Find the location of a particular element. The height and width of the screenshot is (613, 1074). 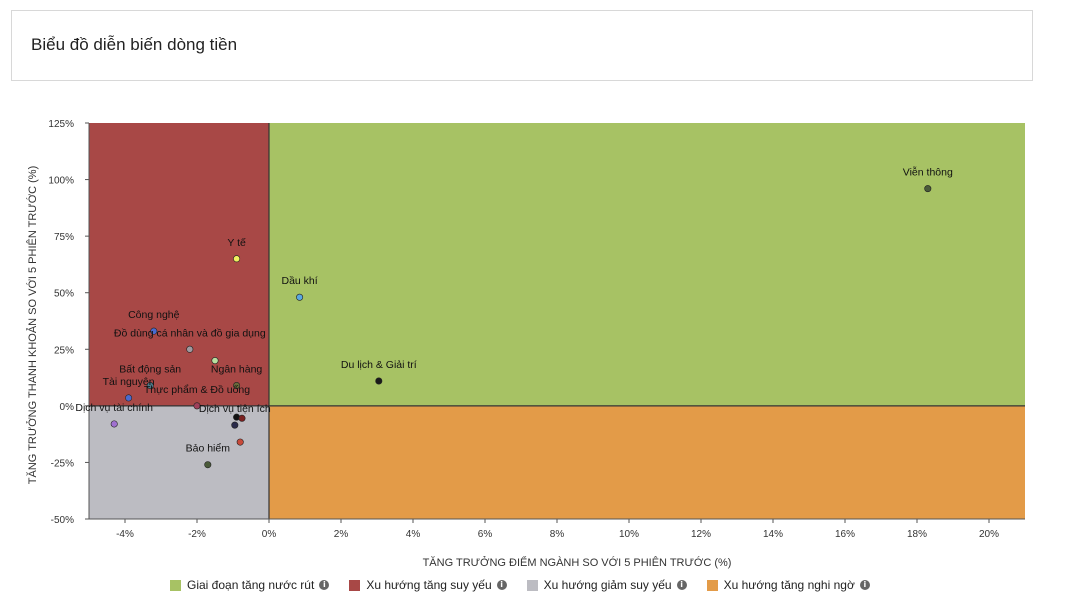

data-label: Bảo hiểm is located at coordinates (208, 449).